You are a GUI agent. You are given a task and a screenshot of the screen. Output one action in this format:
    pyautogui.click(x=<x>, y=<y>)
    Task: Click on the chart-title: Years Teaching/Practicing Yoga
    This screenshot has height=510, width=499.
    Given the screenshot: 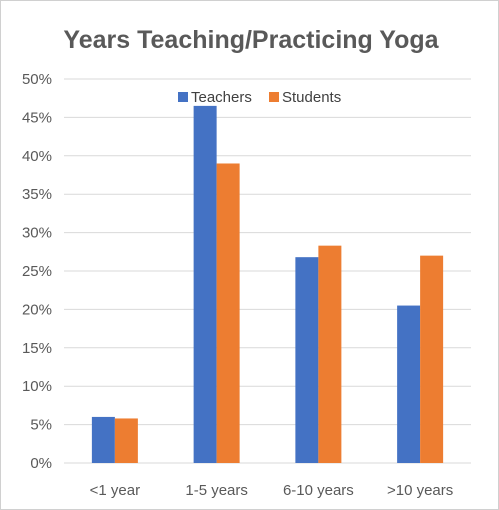 What is the action you would take?
    pyautogui.click(x=251, y=40)
    